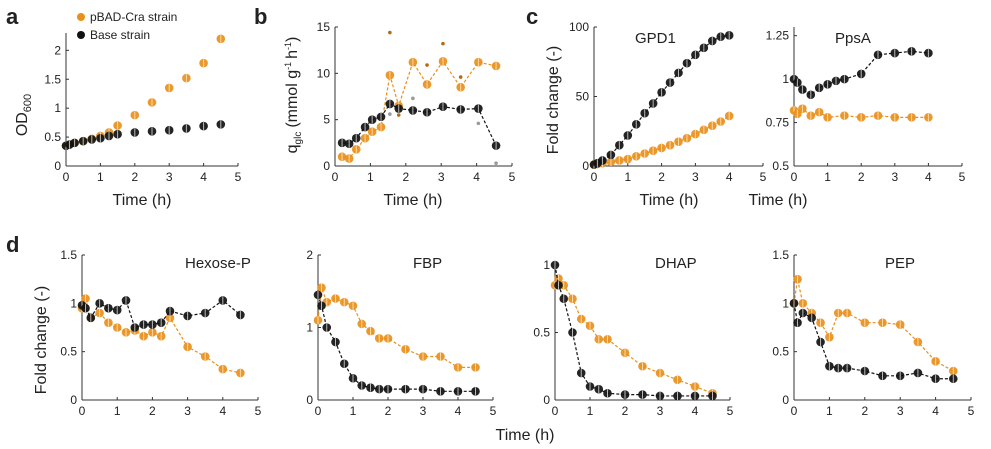  What do you see at coordinates (583, 97) in the screenshot?
I see `y-tick-label: 50` at bounding box center [583, 97].